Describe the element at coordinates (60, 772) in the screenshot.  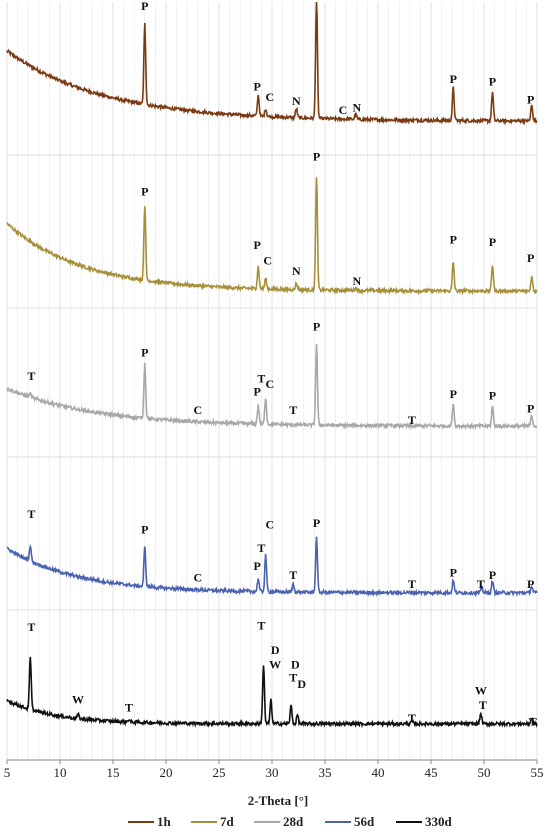
I see `x-tick-label: 10` at that location.